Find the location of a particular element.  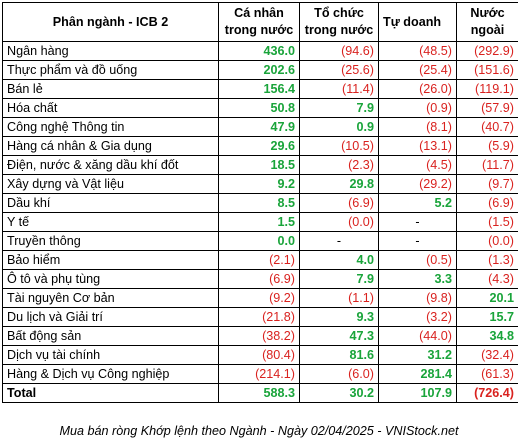

cell-individual: 1.5 is located at coordinates (259, 222).